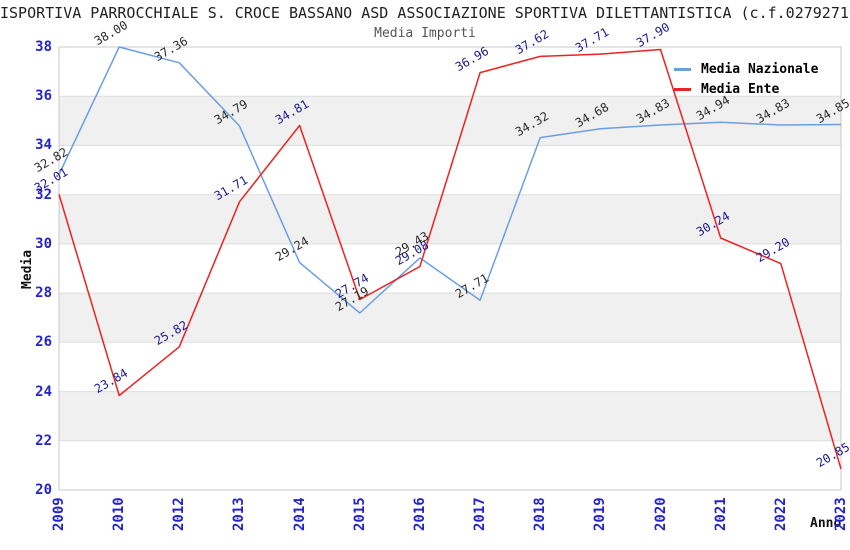 This screenshot has height=550, width=850. Describe the element at coordinates (660, 514) in the screenshot. I see `x-tick-label: 2020` at that location.